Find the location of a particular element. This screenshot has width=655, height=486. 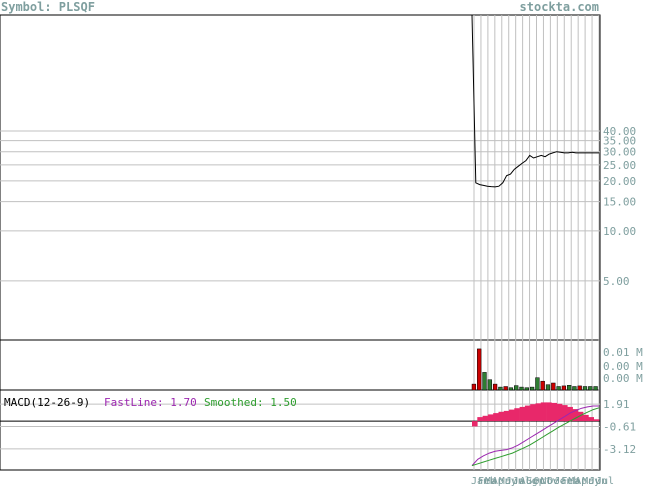

macd-fastline-label: FastLine: 1.70 is located at coordinates (150, 402).